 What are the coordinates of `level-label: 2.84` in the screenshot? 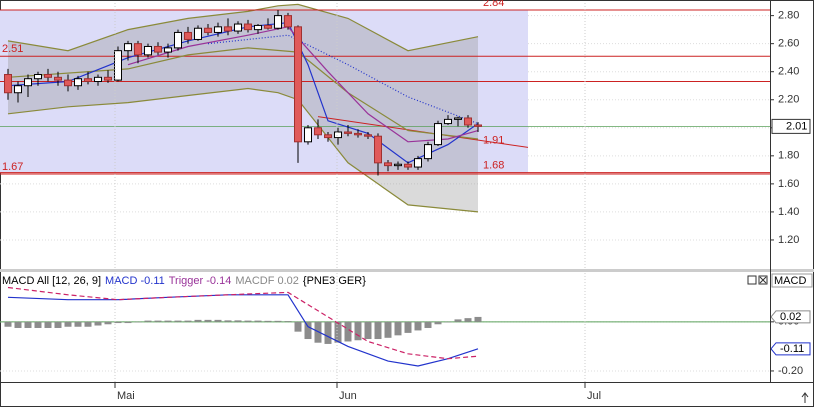 It's located at (493, 4).